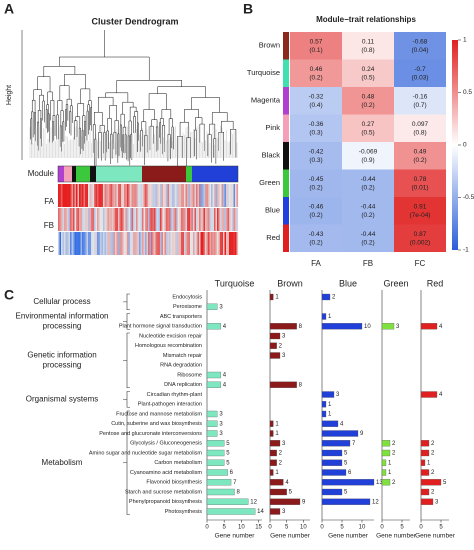 This screenshot has width=474, height=550. I want to click on pathway-label: Mismatch repair, so click(182, 356).